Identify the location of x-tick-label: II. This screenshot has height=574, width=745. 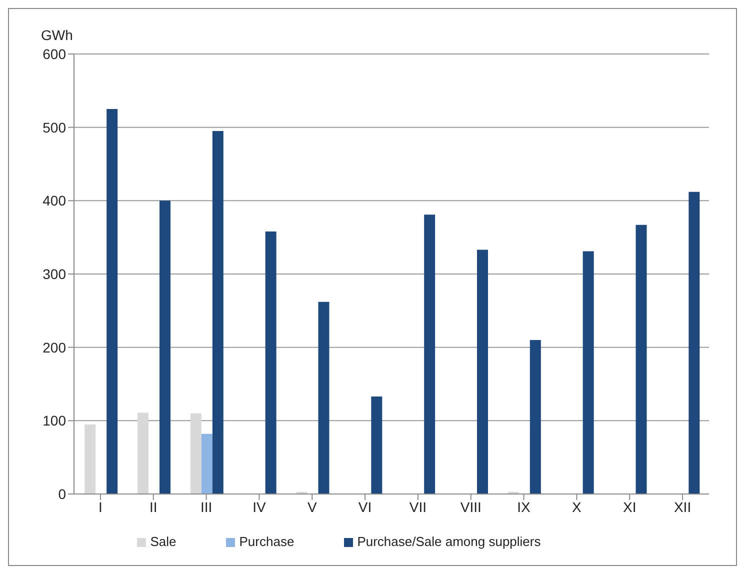
(153, 506).